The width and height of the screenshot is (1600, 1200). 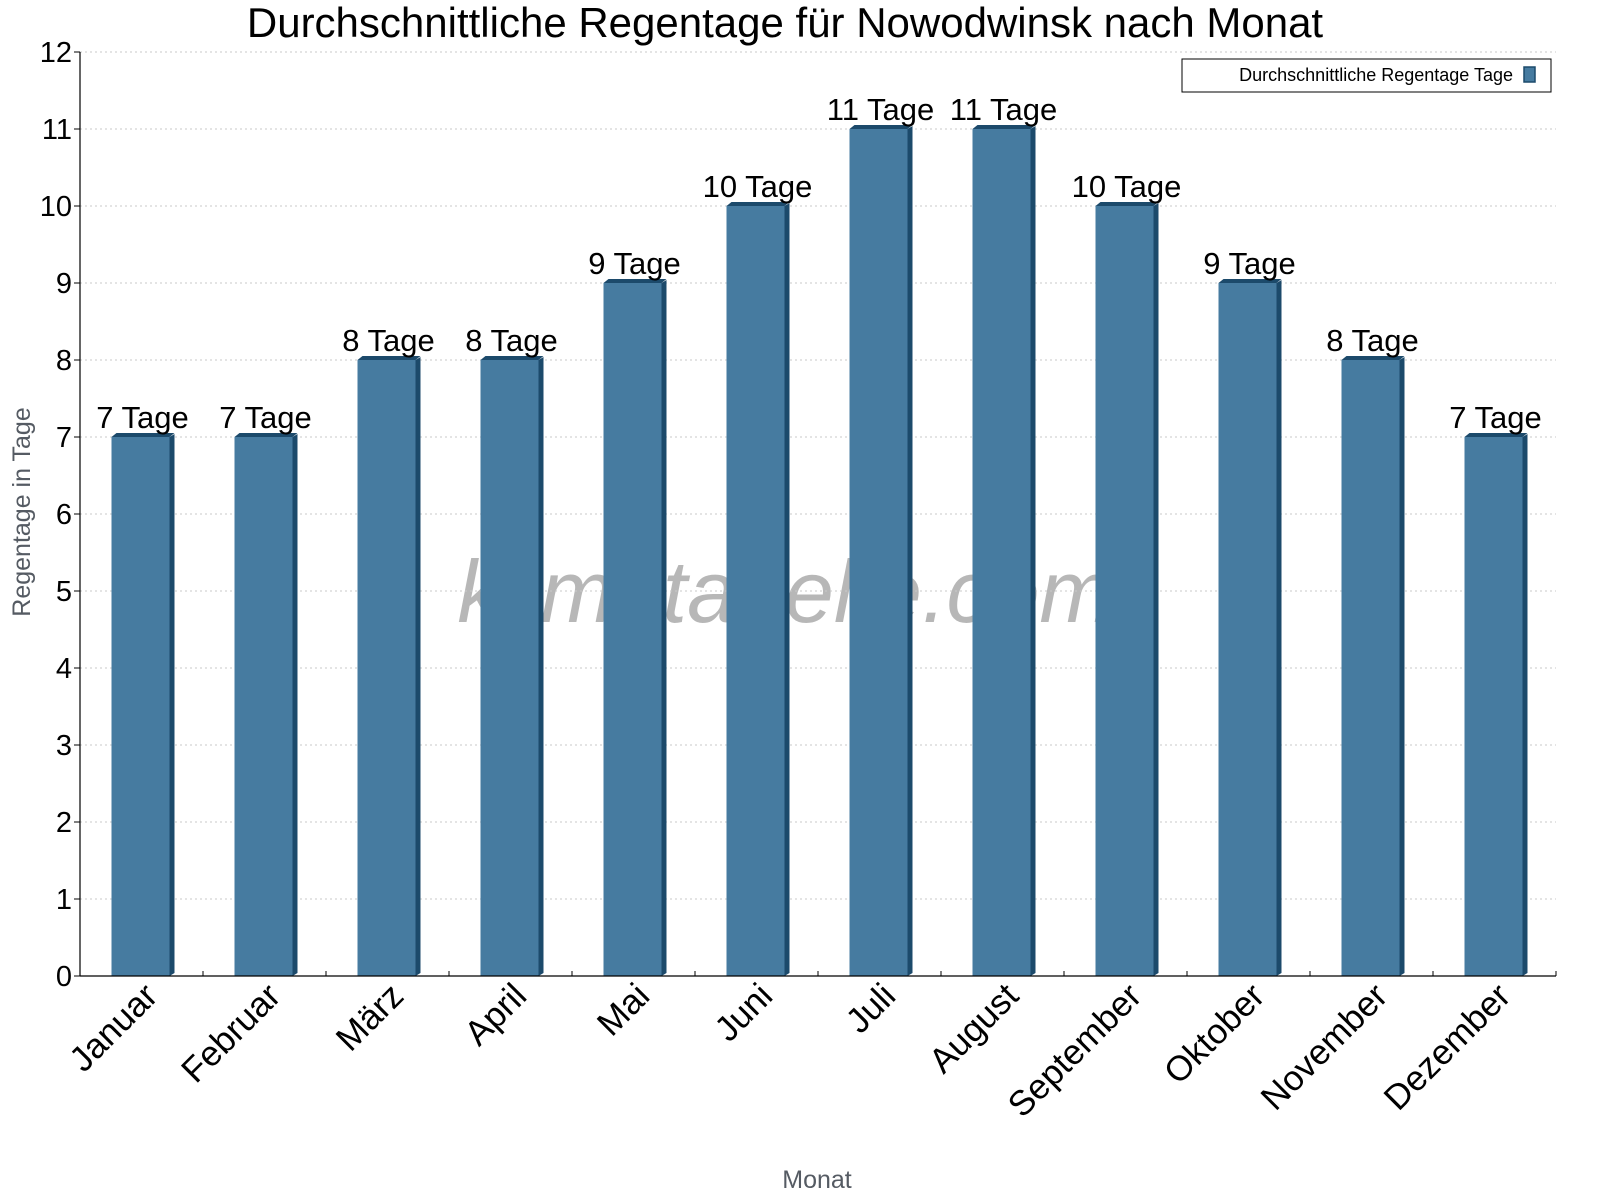 I want to click on x-tick-label: Juni, so click(x=743, y=1012).